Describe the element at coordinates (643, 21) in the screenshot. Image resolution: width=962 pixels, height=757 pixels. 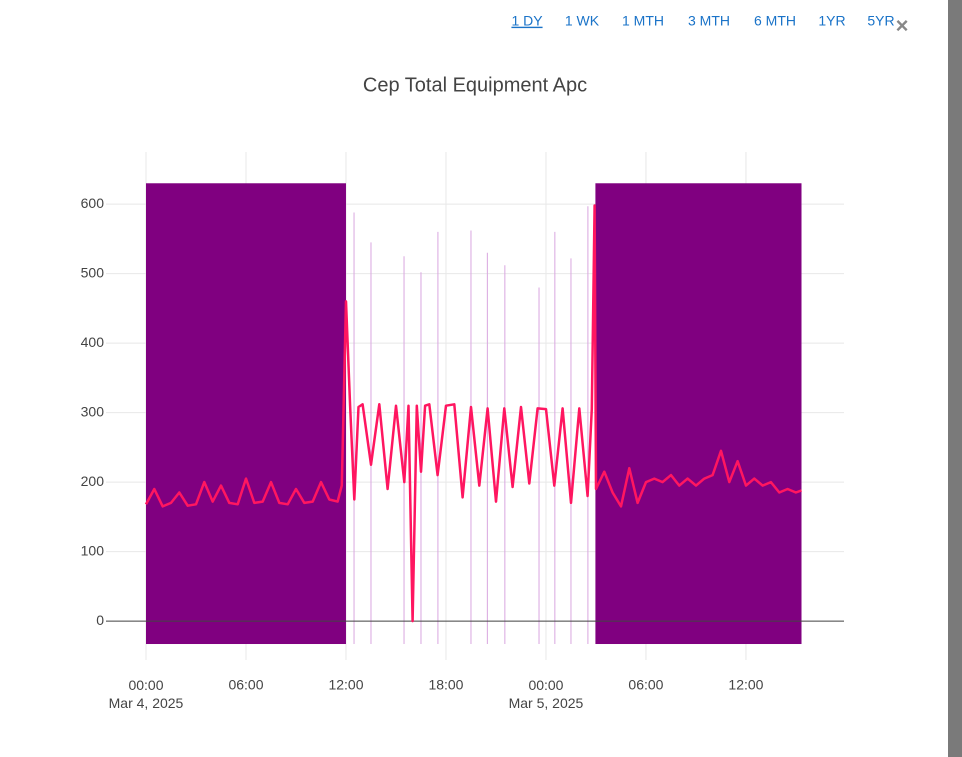
I see `range-button: 1 MTH` at that location.